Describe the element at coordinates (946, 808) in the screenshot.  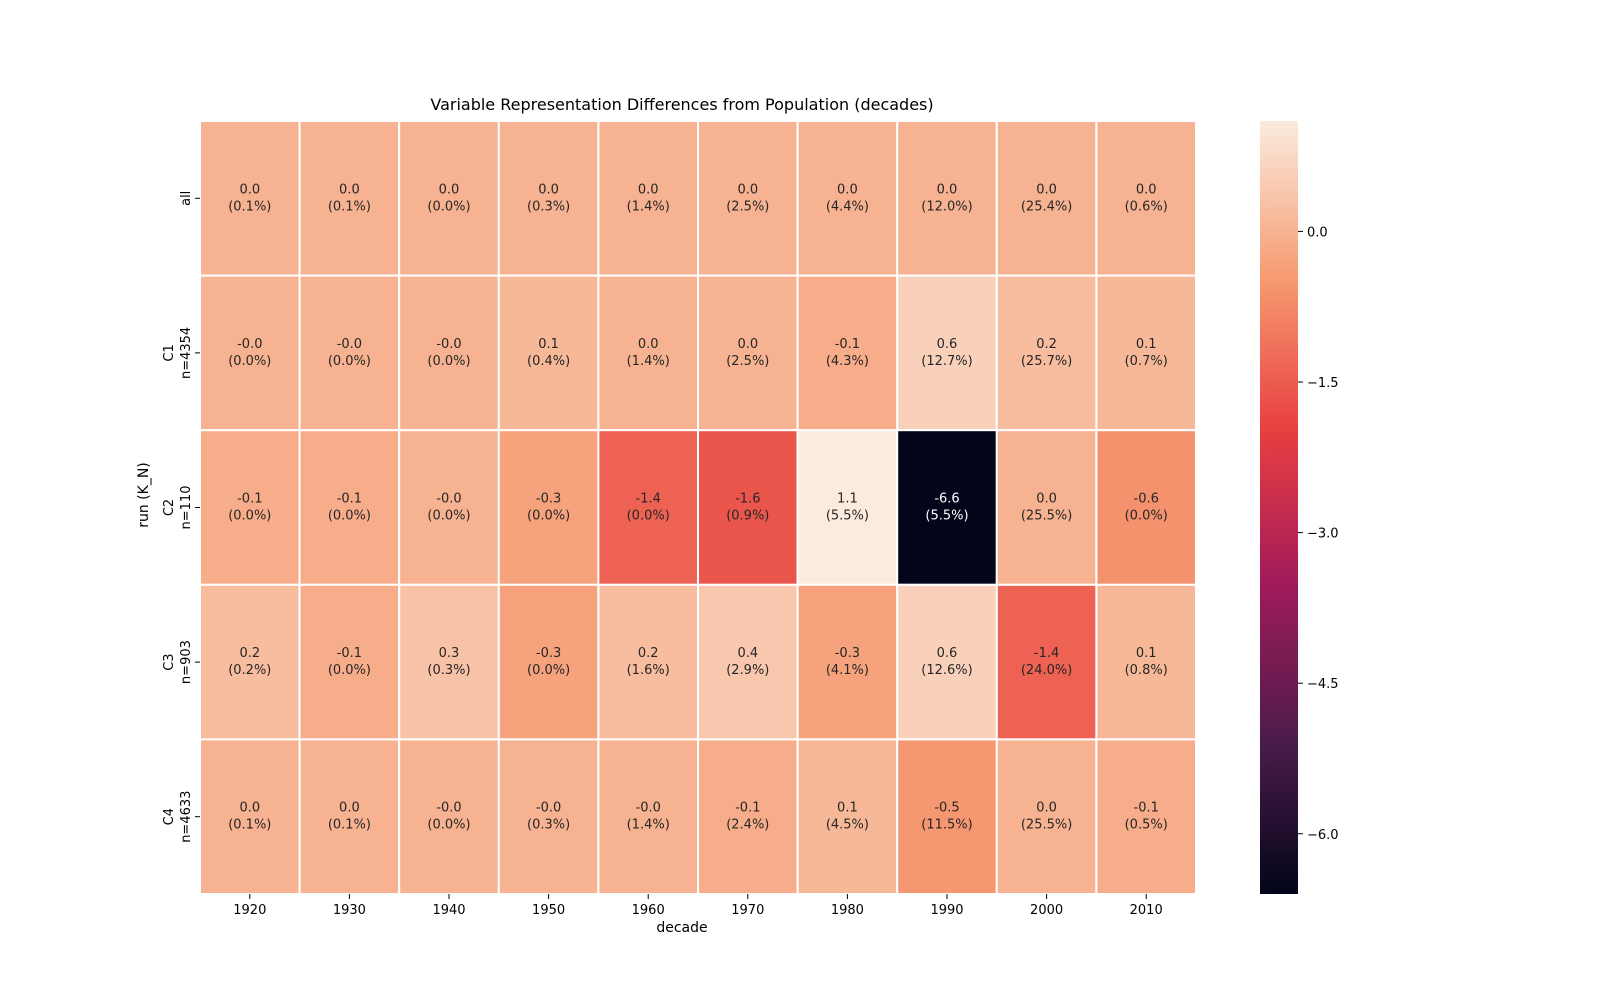
I see `cell-value-label: -0.5` at that location.